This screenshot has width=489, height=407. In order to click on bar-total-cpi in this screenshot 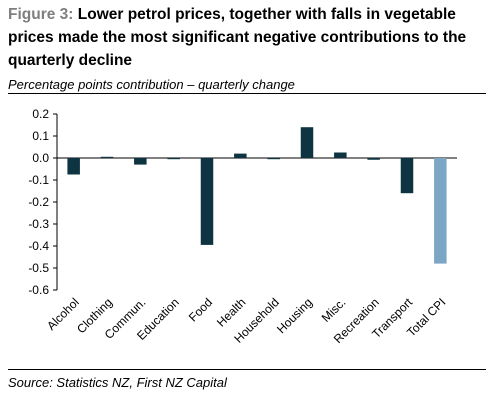, I will do `click(440, 211)`.